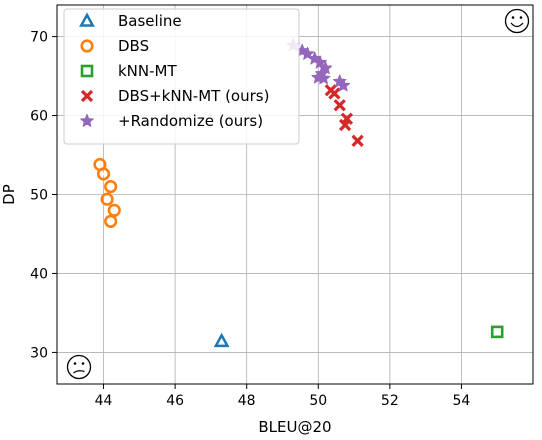 Image resolution: width=542 pixels, height=440 pixels. Describe the element at coordinates (39, 117) in the screenshot. I see `y-tick-label: 60` at that location.